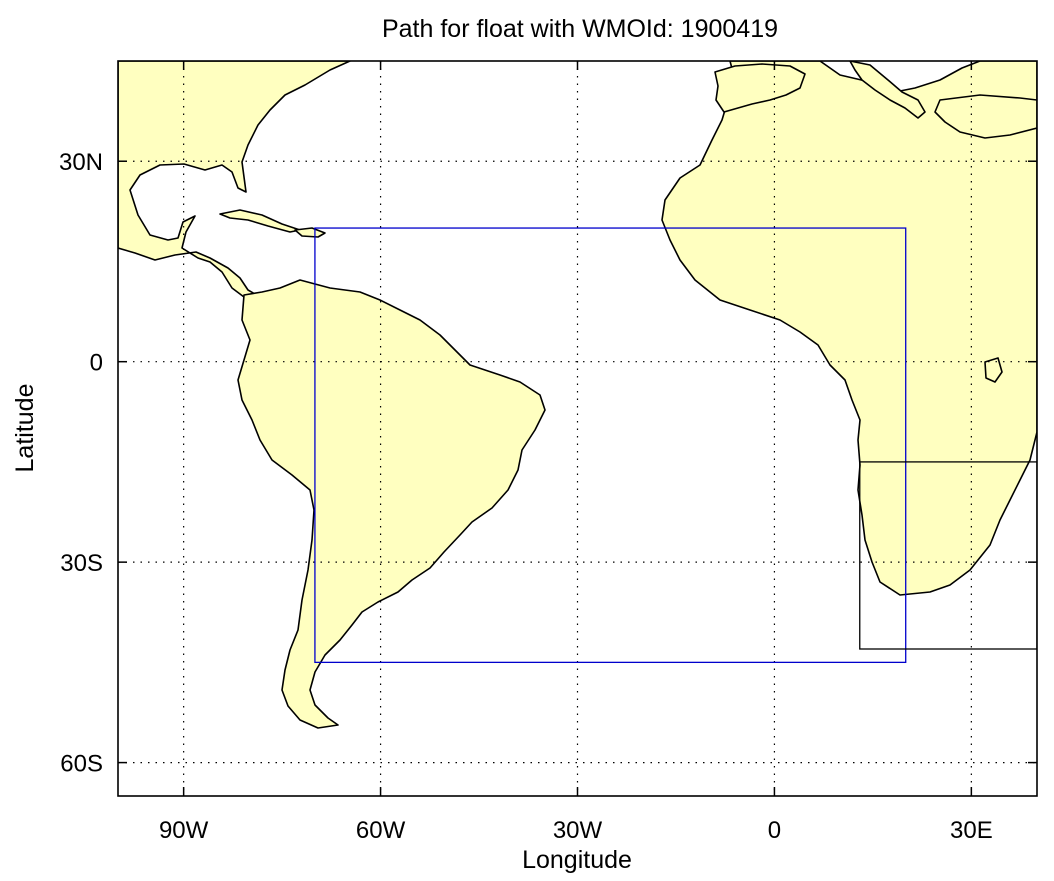 Image resolution: width=1054 pixels, height=881 pixels. What do you see at coordinates (234, 185) in the screenshot?
I see `north-america-landmass` at bounding box center [234, 185].